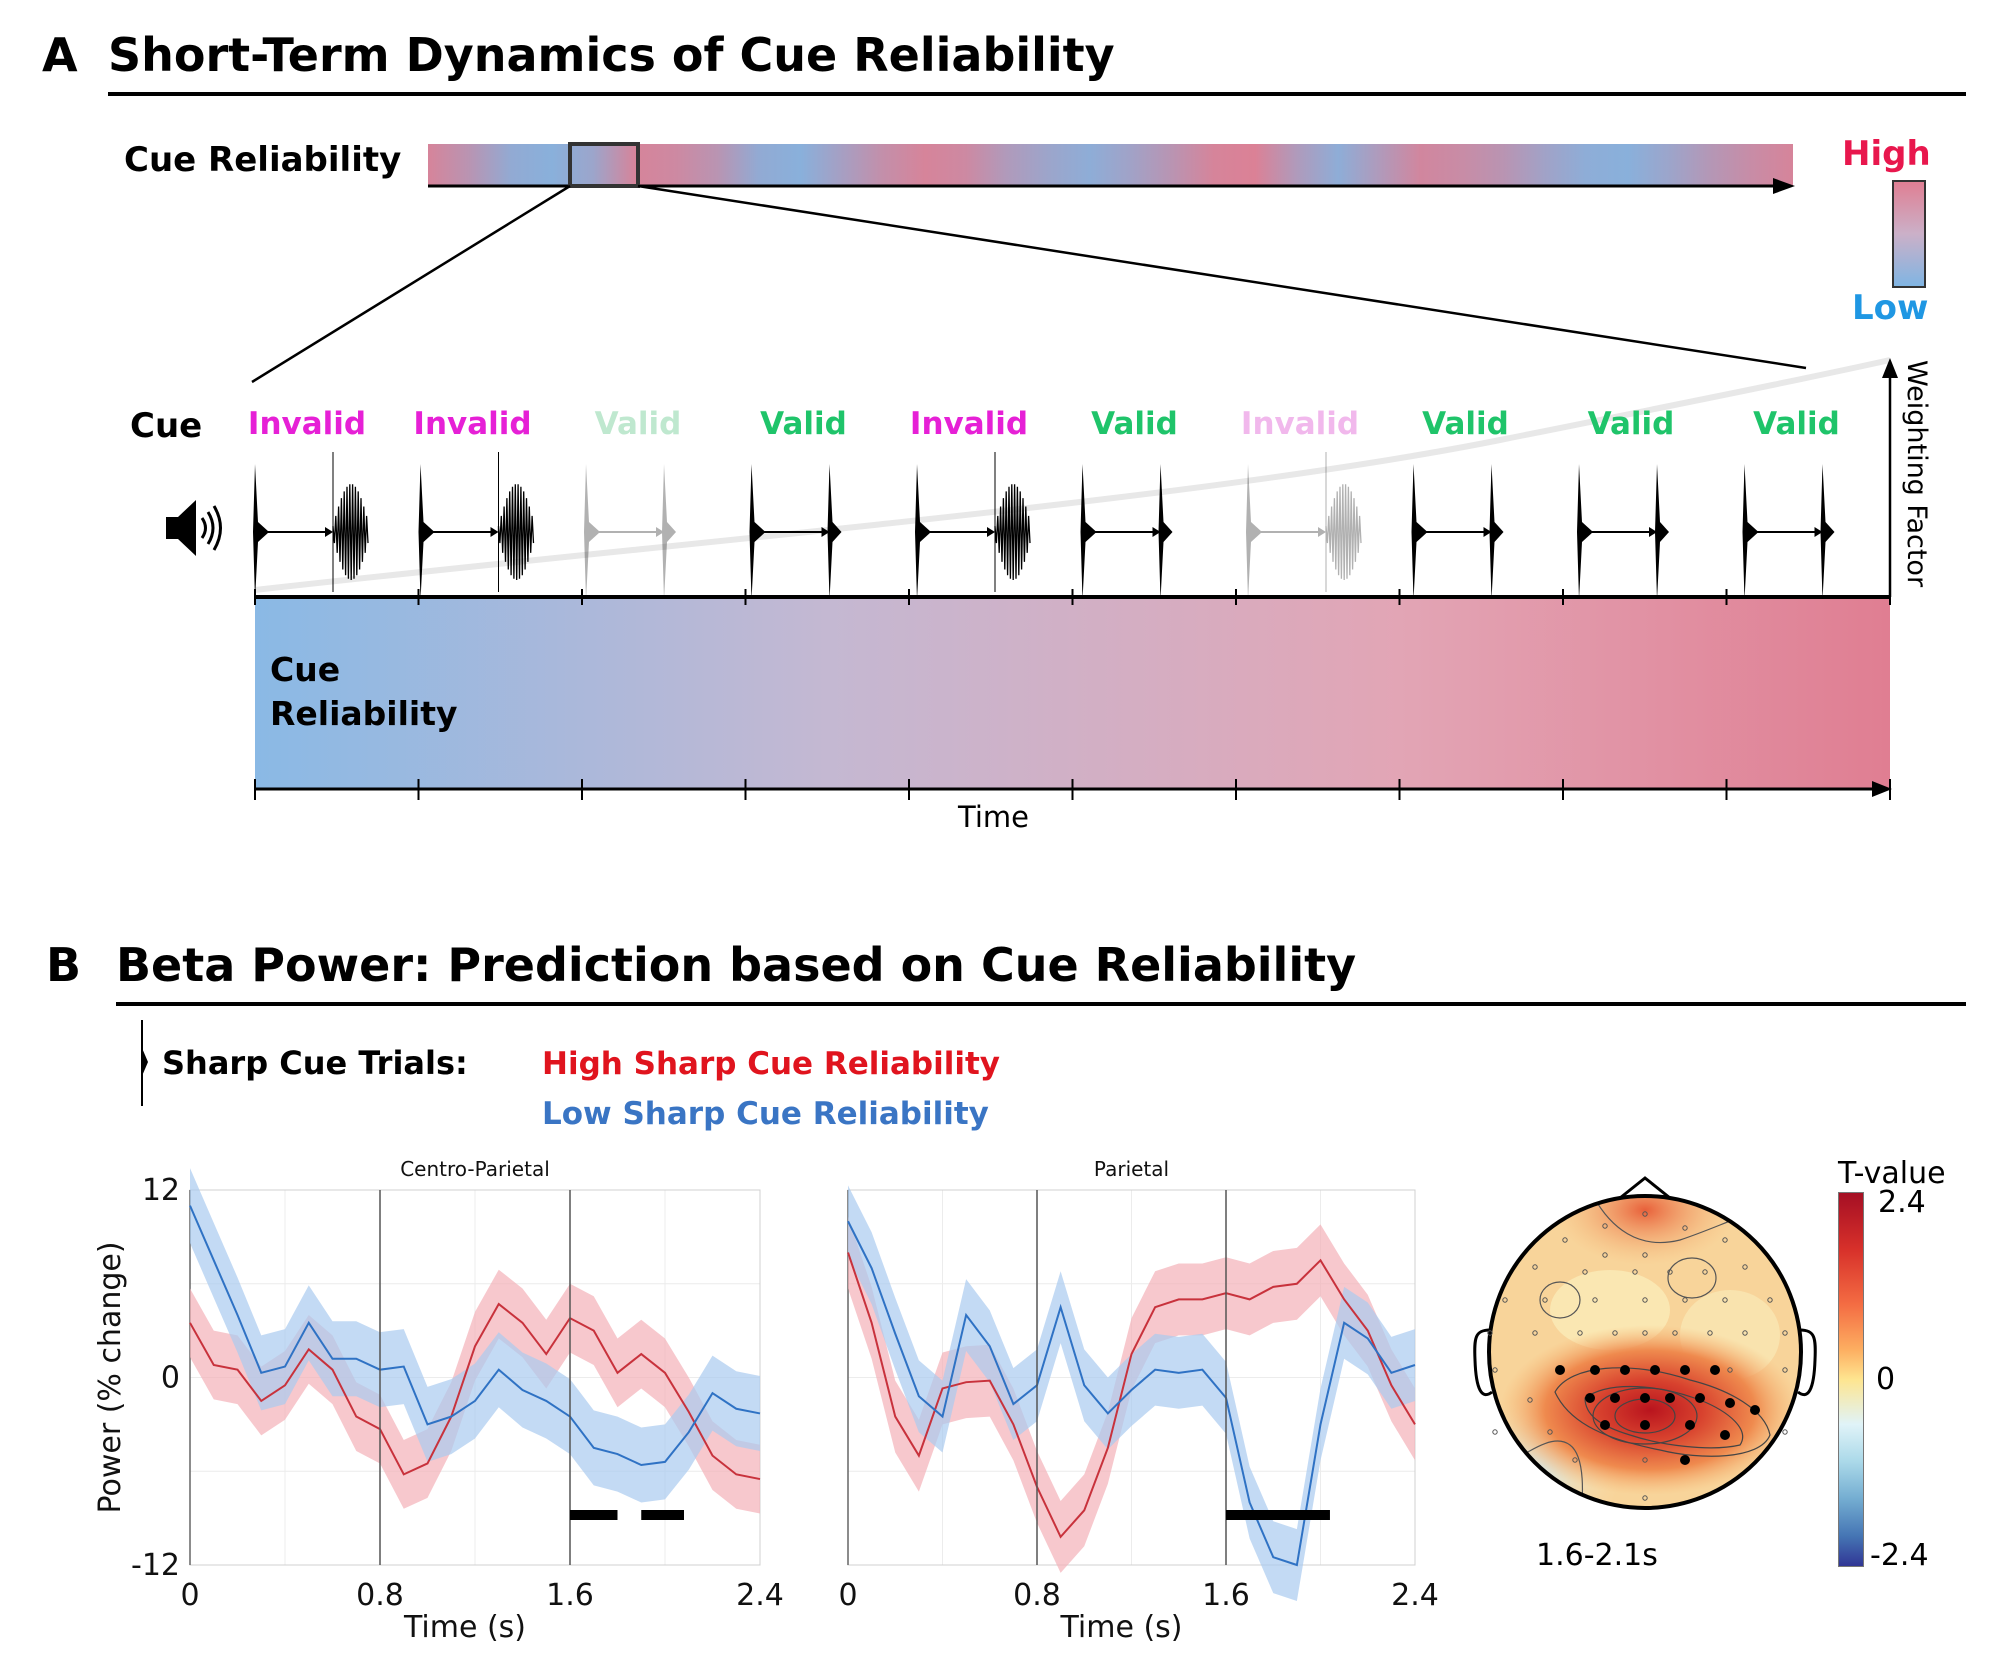 This screenshot has height=1668, width=2000. Describe the element at coordinates (1465, 424) in the screenshot. I see `cue-label-8: Valid` at that location.